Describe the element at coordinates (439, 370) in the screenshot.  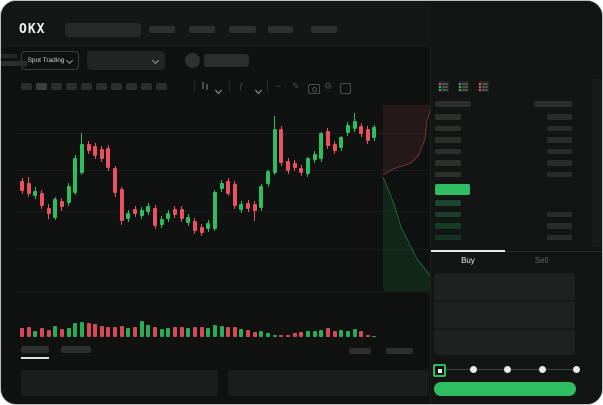
I see `slider-handle` at that location.